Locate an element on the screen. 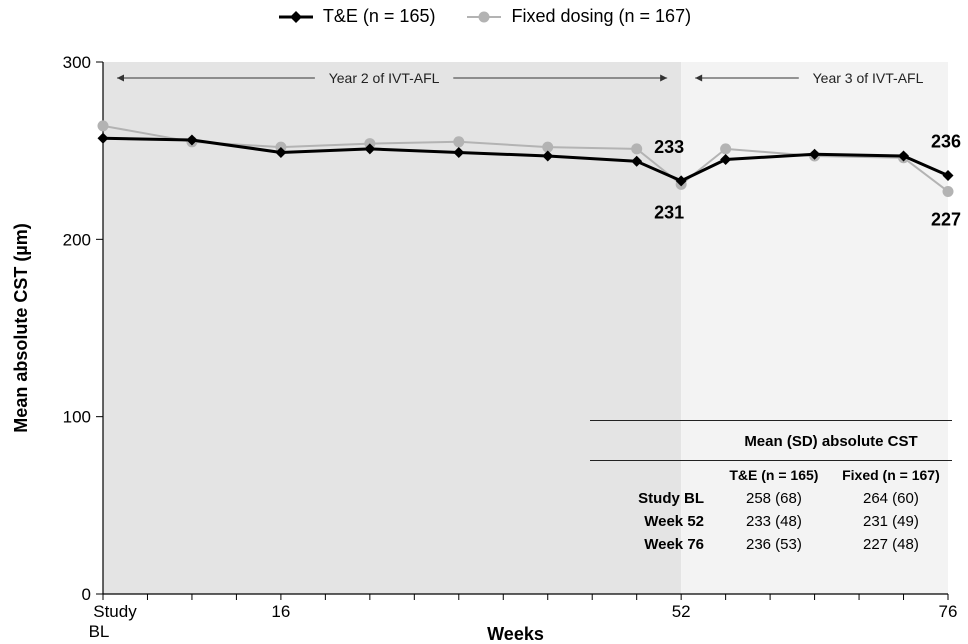 This screenshot has width=968, height=644. table-header-te: T&E (n = 165) is located at coordinates (774, 475).